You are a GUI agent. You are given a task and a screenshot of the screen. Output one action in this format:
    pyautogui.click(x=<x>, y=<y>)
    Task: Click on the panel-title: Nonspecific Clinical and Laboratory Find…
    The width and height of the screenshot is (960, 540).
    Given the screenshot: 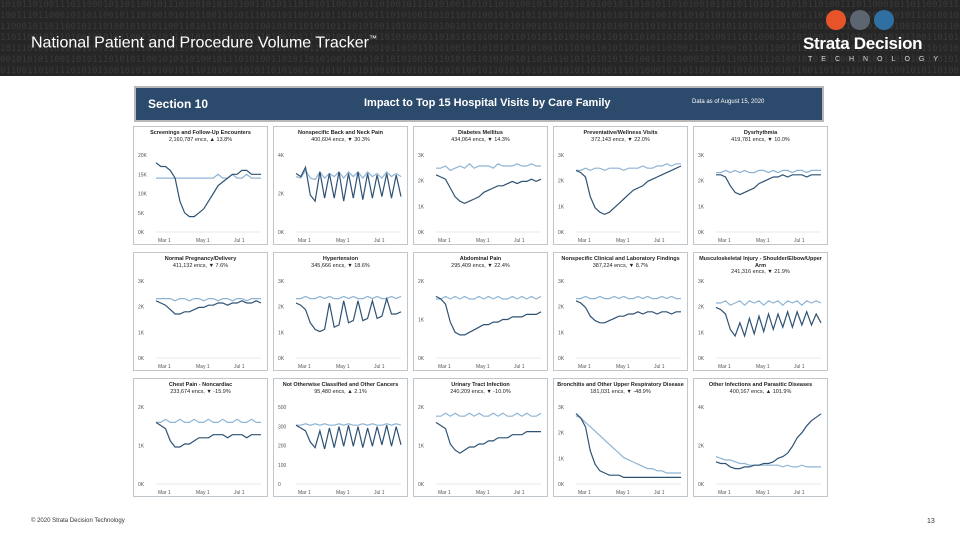 What is the action you would take?
    pyautogui.click(x=620, y=262)
    